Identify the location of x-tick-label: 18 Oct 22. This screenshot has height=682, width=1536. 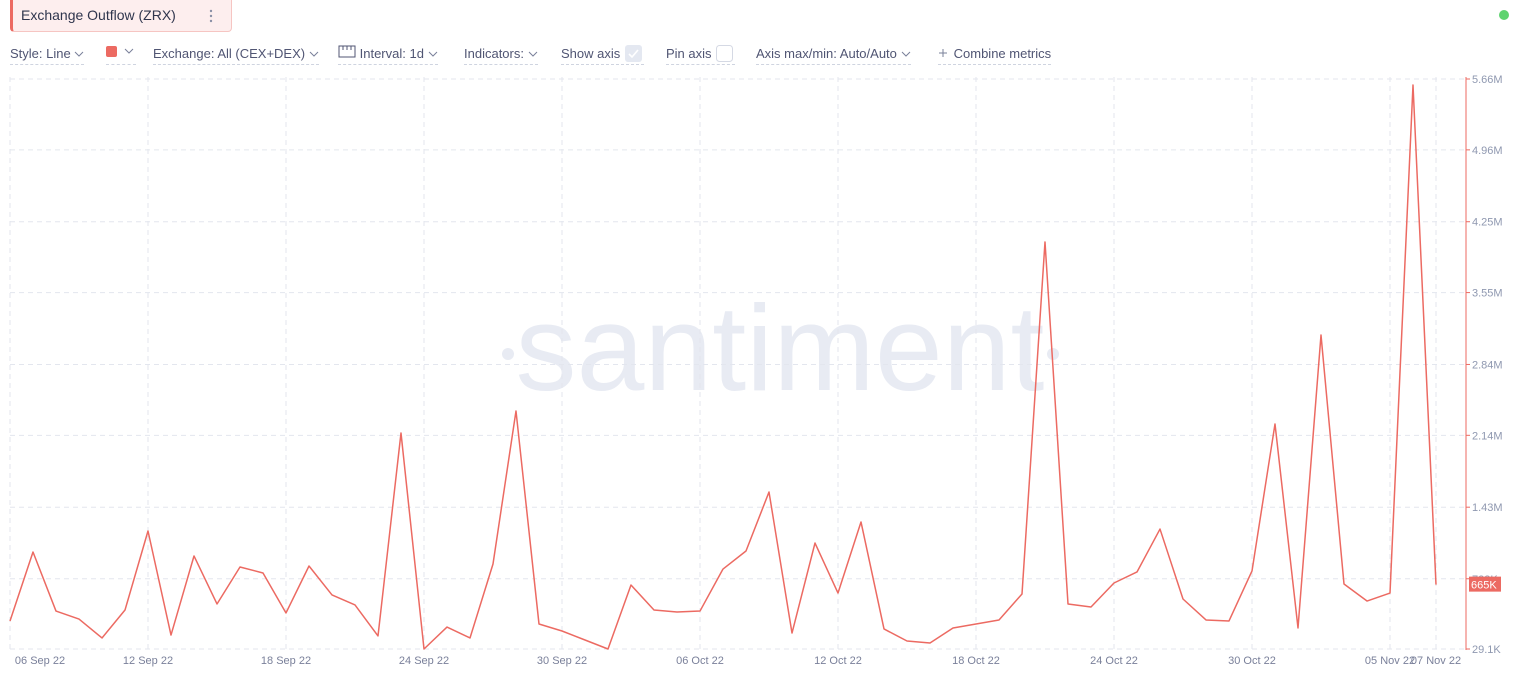
(976, 661).